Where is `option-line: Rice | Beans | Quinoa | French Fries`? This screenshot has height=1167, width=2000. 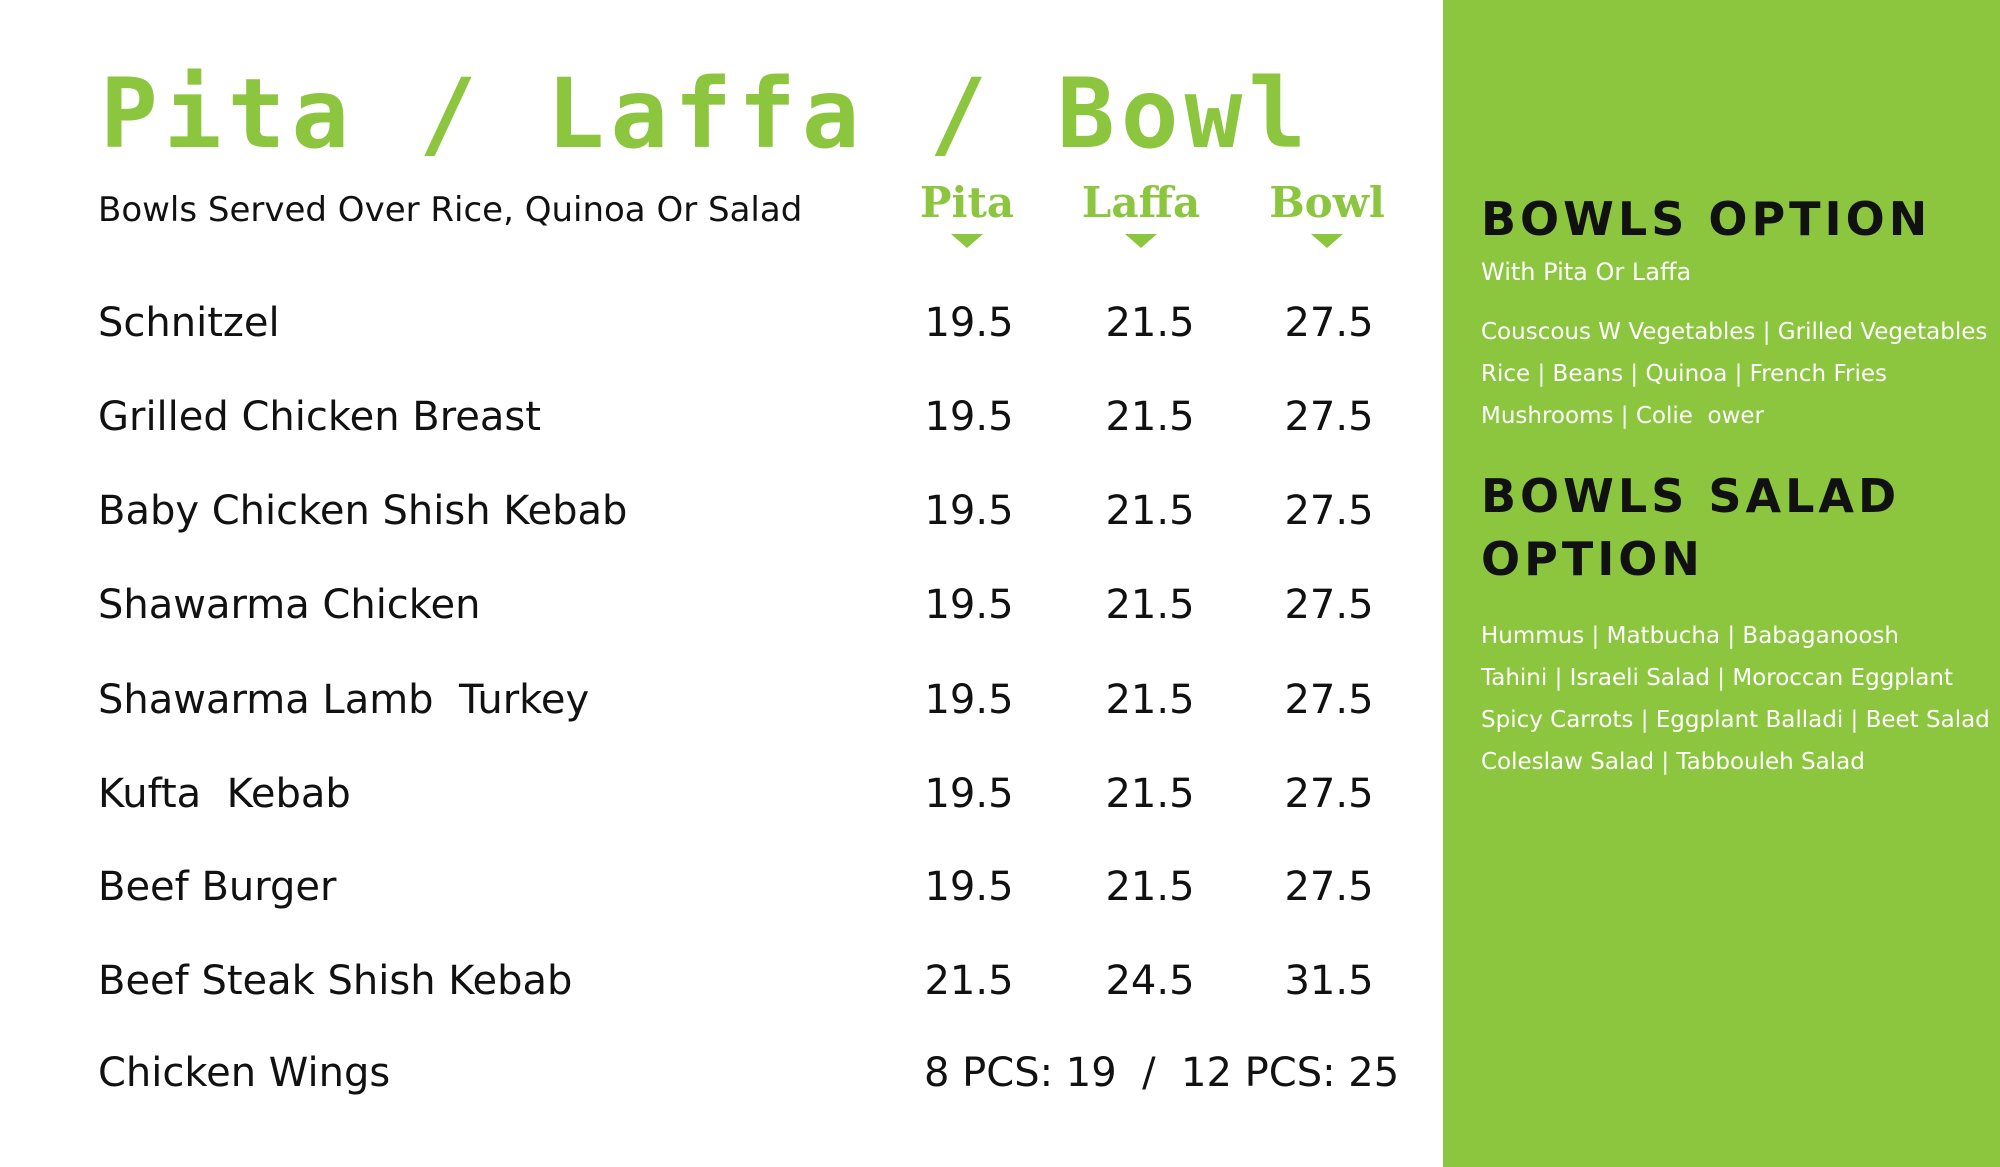 option-line: Rice | Beans | Quinoa | French Fries is located at coordinates (1684, 374).